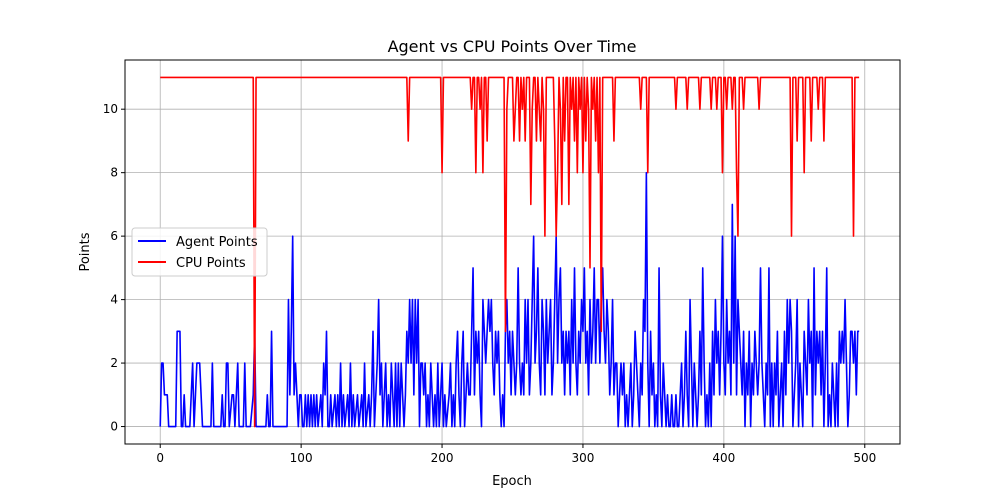 This screenshot has width=1000, height=500. Describe the element at coordinates (160, 458) in the screenshot. I see `x-tick-label: 0` at that location.